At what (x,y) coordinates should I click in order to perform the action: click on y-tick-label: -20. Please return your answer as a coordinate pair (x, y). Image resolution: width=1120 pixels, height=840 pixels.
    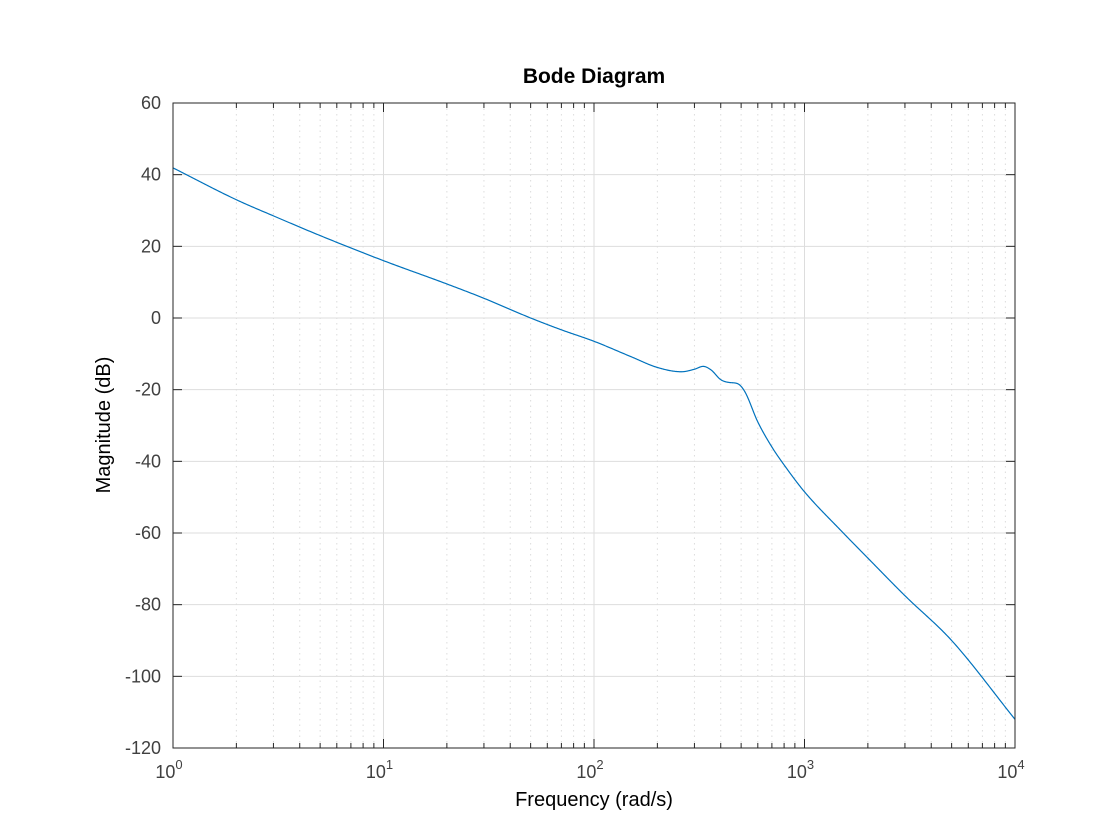
    Looking at the image, I should click on (148, 390).